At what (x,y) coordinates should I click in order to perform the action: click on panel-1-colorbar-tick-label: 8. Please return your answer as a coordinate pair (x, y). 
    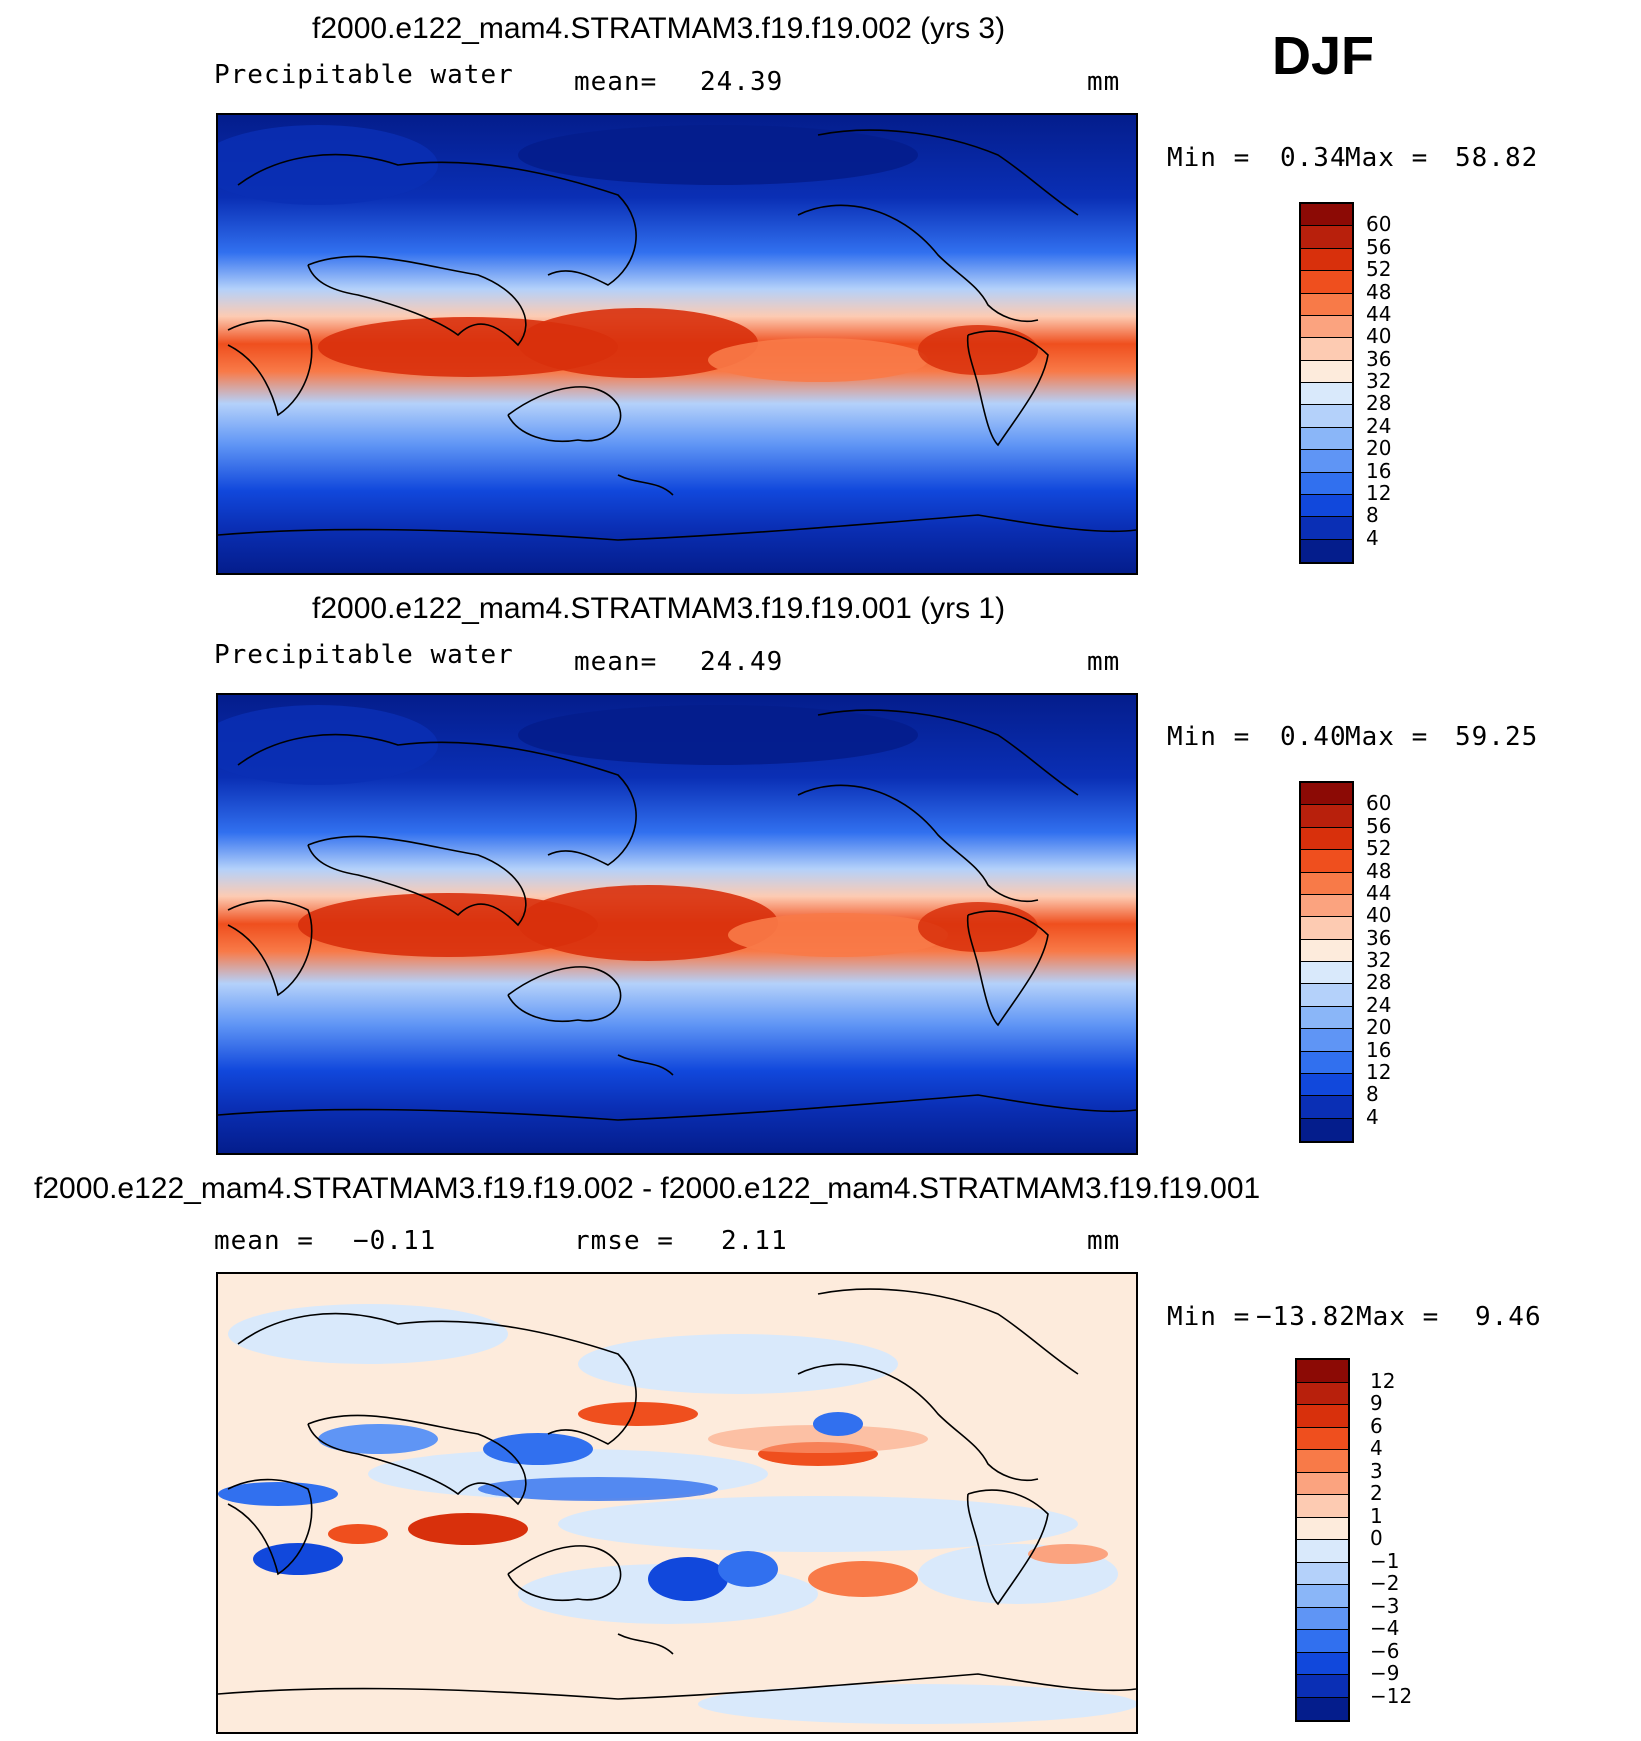
    Looking at the image, I should click on (1372, 515).